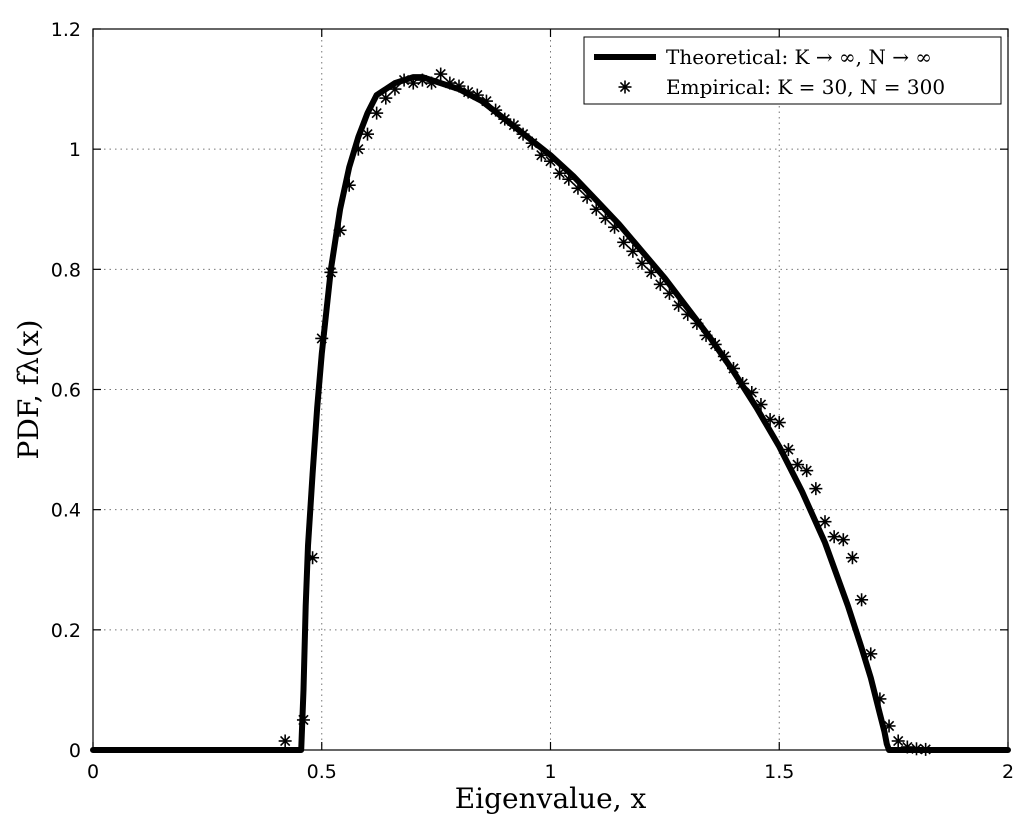 This screenshot has height=828, width=1024. Describe the element at coordinates (805, 87) in the screenshot. I see `legend-label-empirical: Empirical: K = 30, N = 300` at that location.